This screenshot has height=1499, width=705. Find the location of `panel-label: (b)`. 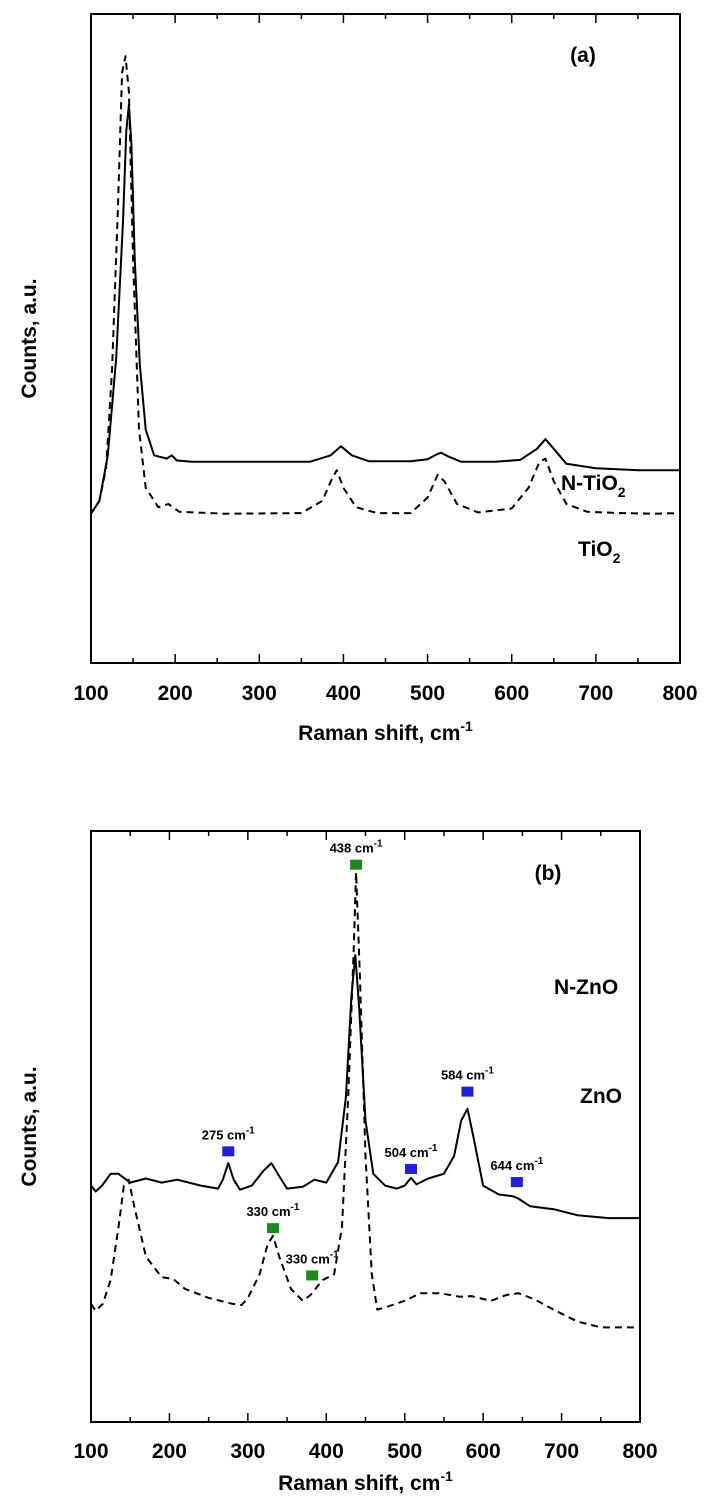

panel-label: (b) is located at coordinates (548, 873).